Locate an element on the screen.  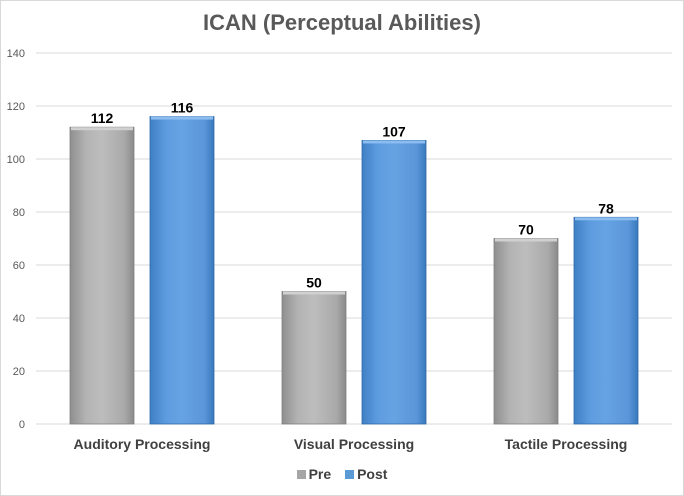
data-label: 107 is located at coordinates (394, 131).